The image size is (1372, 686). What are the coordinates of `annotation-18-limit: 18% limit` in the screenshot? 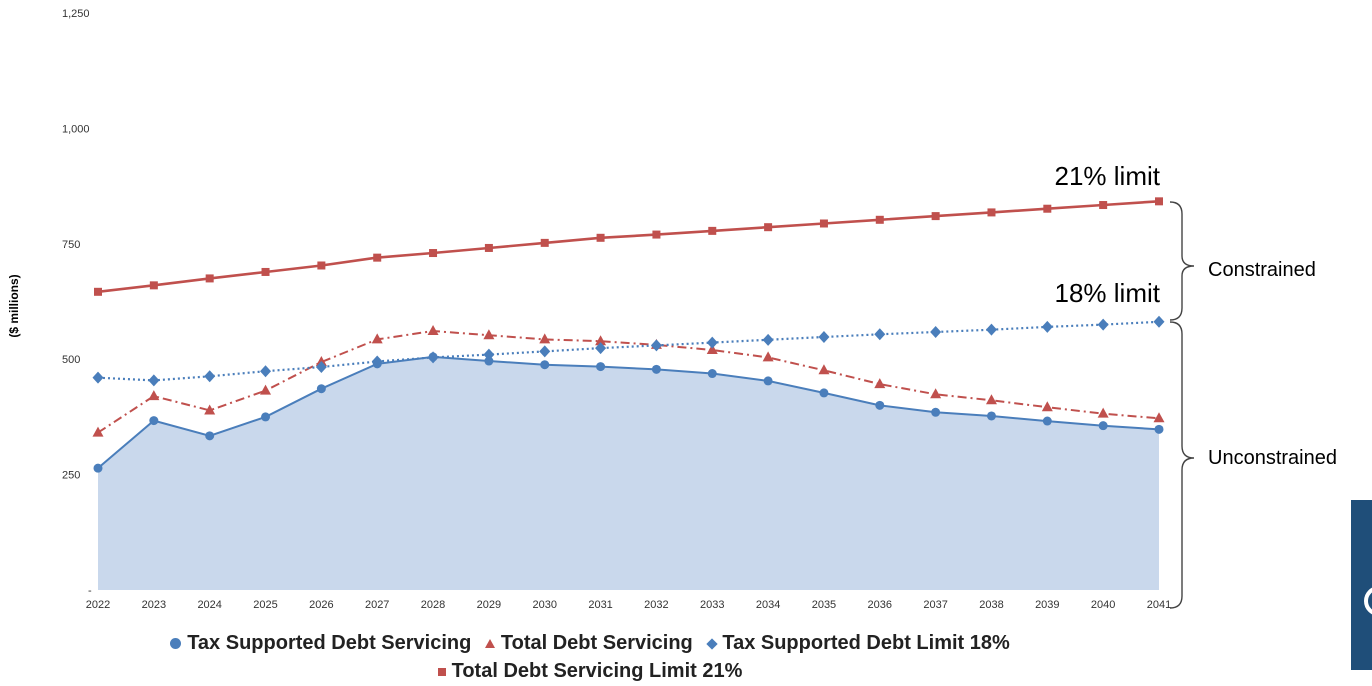 It's located at (1108, 293).